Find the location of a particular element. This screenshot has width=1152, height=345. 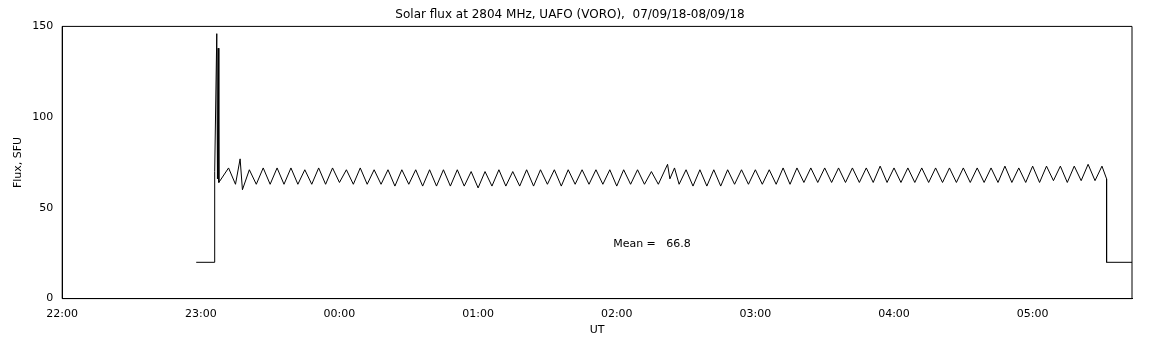

x-tick-label: 03:00 is located at coordinates (755, 314).